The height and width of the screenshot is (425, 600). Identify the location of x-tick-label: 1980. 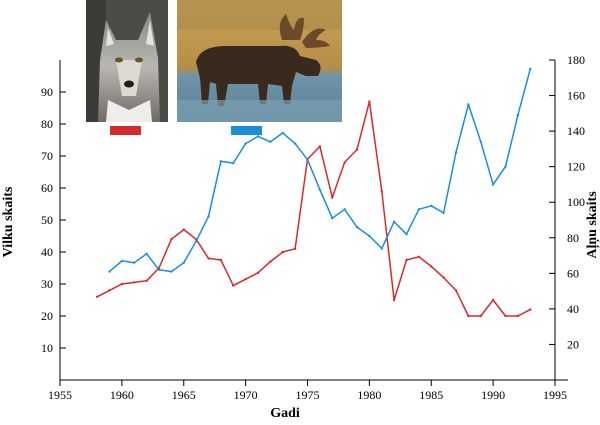
(369, 395).